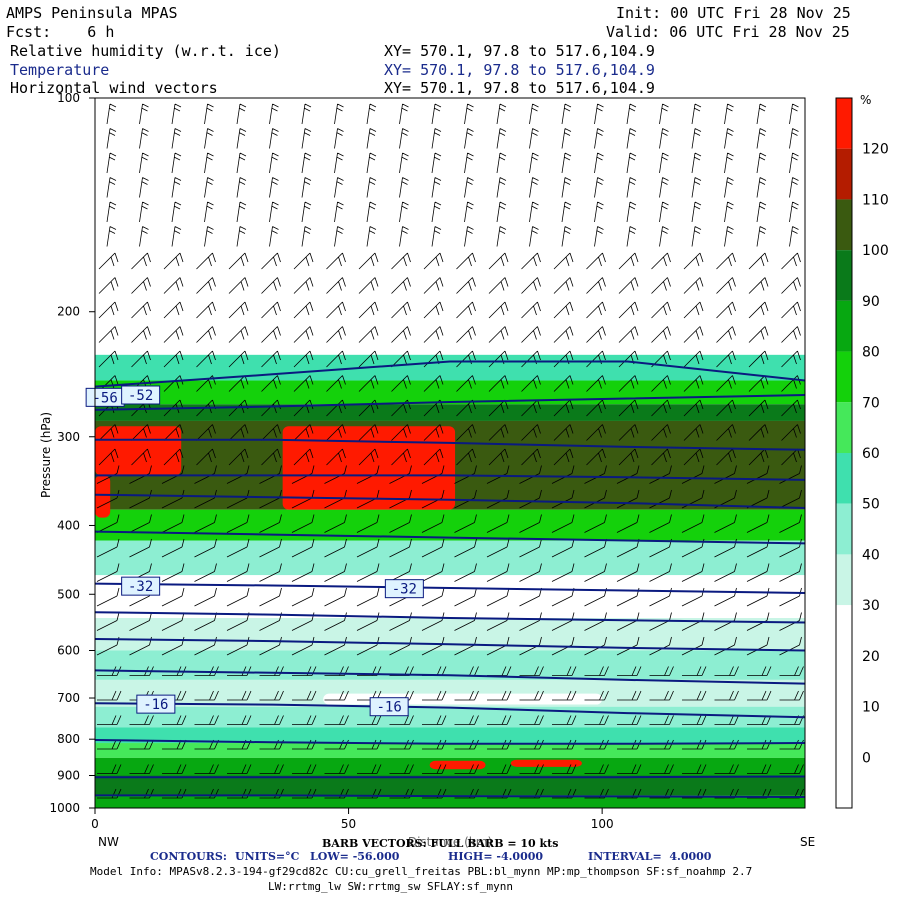 This screenshot has height=900, width=900. Describe the element at coordinates (519, 70) in the screenshot. I see `field-xy-temperature: XY= 570.1, 97.8 to 517.6,104.9` at that location.